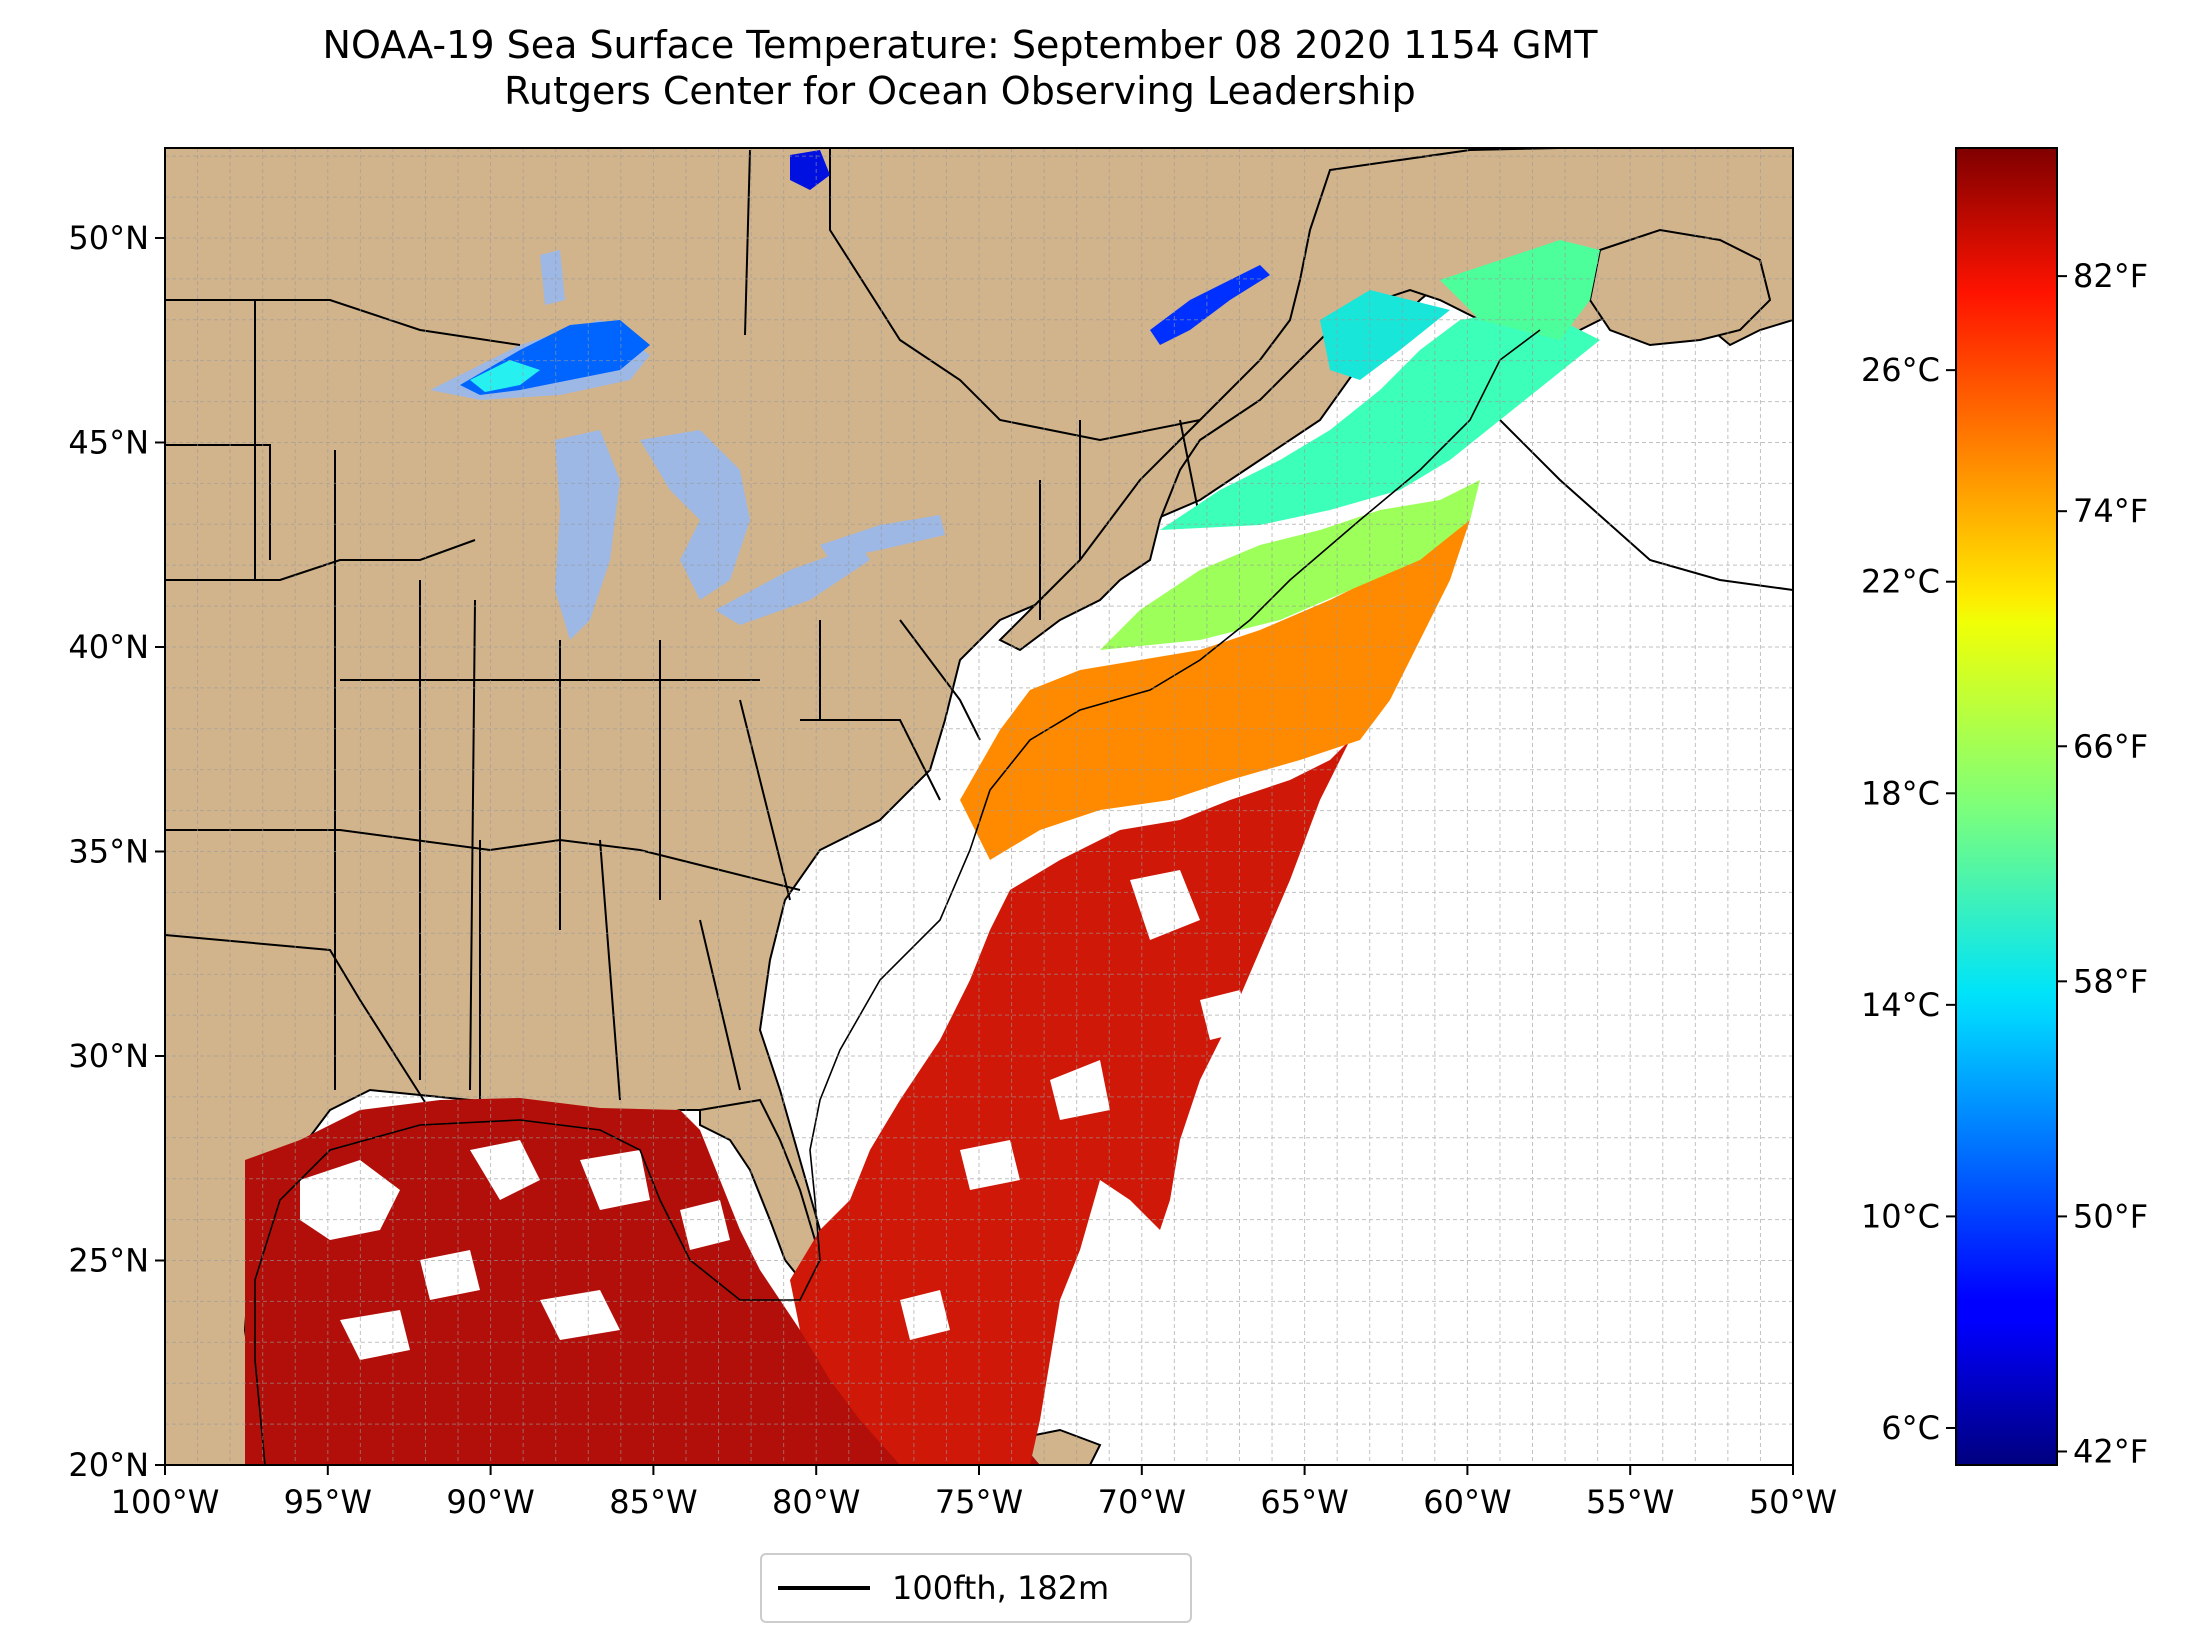 The height and width of the screenshot is (1647, 2201). What do you see at coordinates (2110, 981) in the screenshot?
I see `cb-fahrenheit-label: 58°F` at bounding box center [2110, 981].